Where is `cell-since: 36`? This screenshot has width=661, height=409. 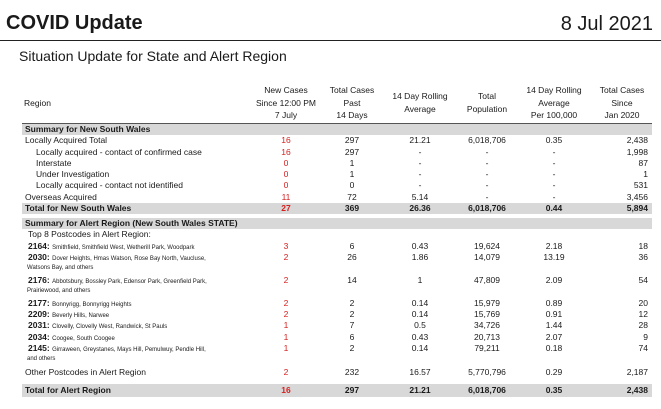
cell-since: 36 is located at coordinates (643, 256).